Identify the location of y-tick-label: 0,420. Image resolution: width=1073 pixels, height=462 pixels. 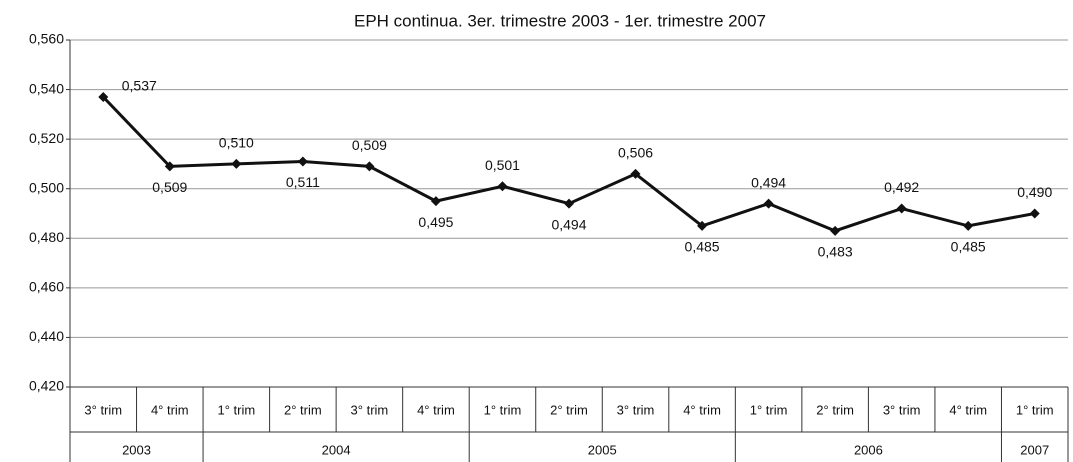
(46, 386).